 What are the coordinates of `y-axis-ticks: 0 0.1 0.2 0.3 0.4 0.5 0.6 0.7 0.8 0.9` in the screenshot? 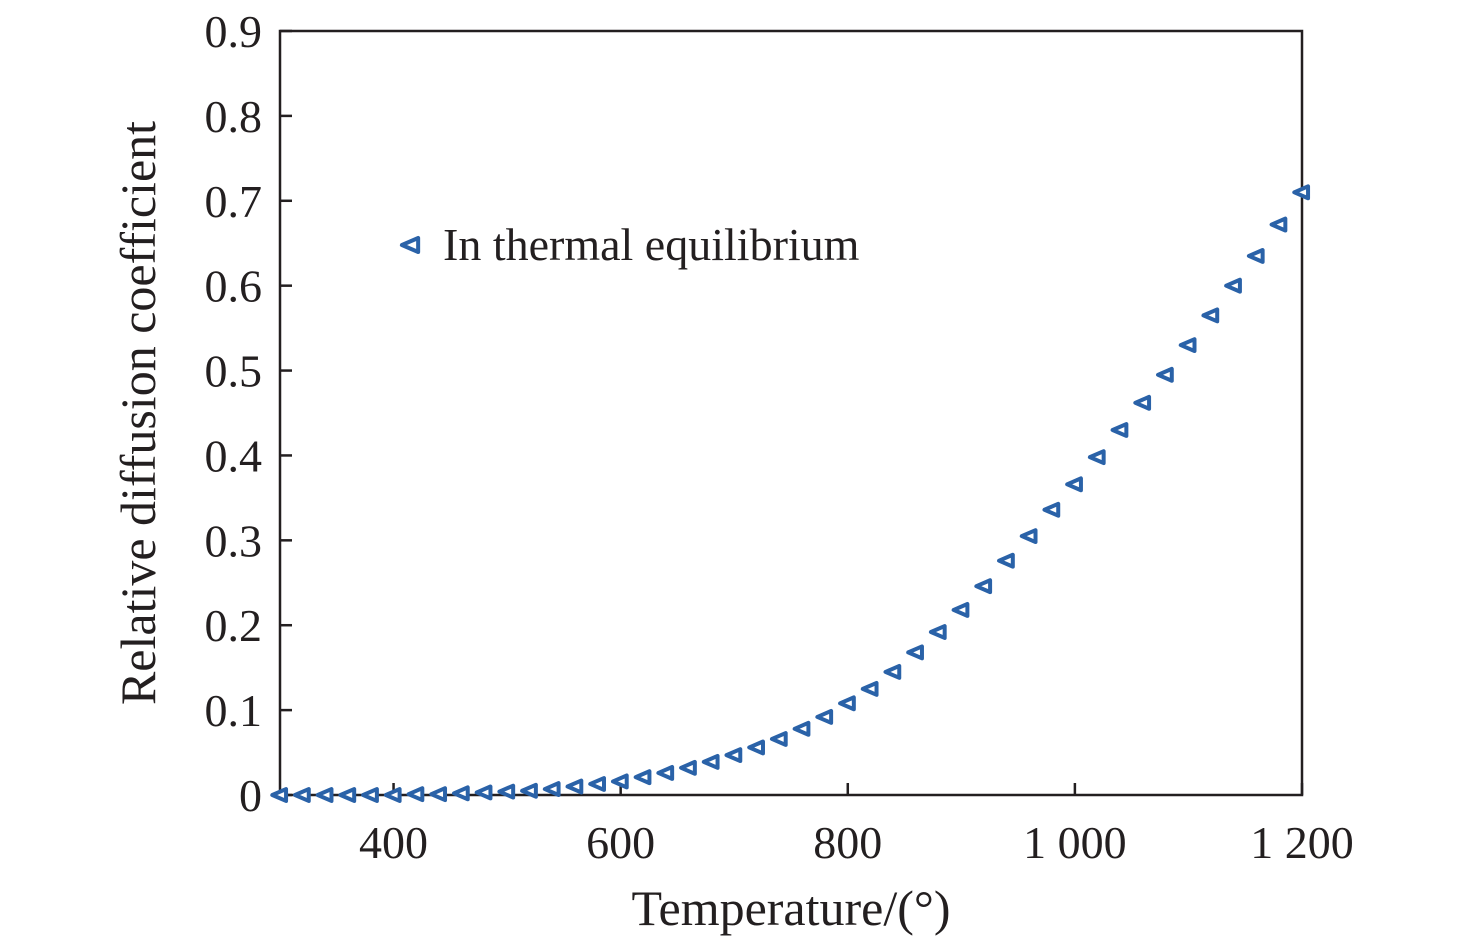 It's located at (248, 413).